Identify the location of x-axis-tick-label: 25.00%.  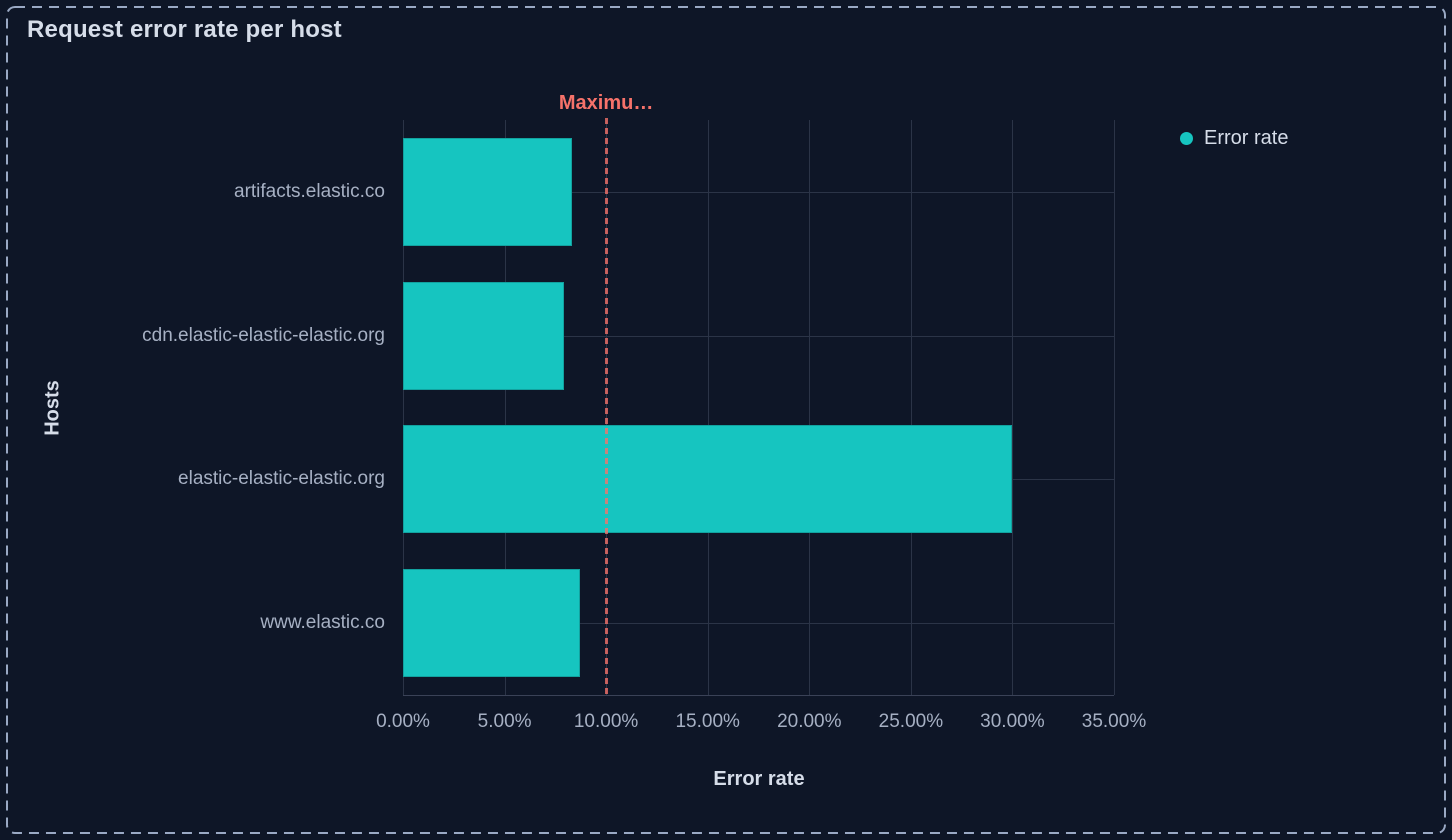
(911, 721).